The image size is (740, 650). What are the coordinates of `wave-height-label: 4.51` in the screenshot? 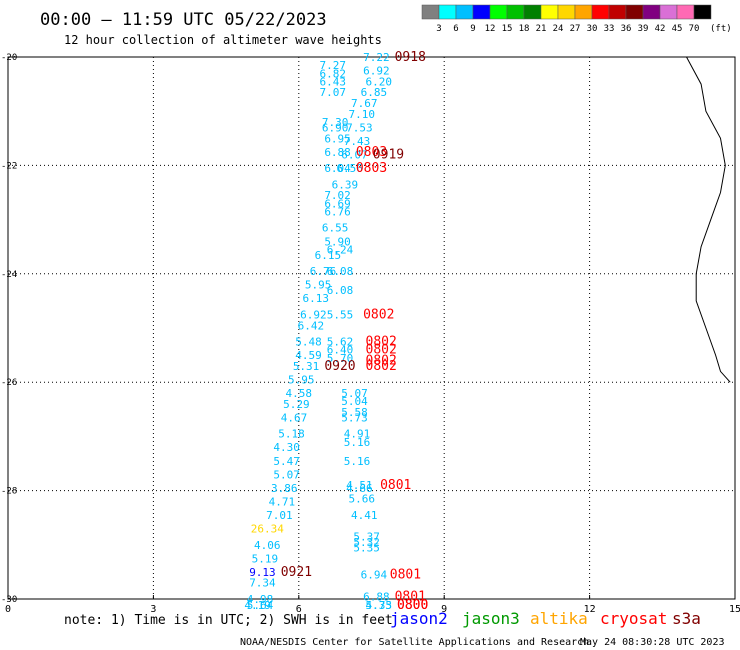 It's located at (359, 485).